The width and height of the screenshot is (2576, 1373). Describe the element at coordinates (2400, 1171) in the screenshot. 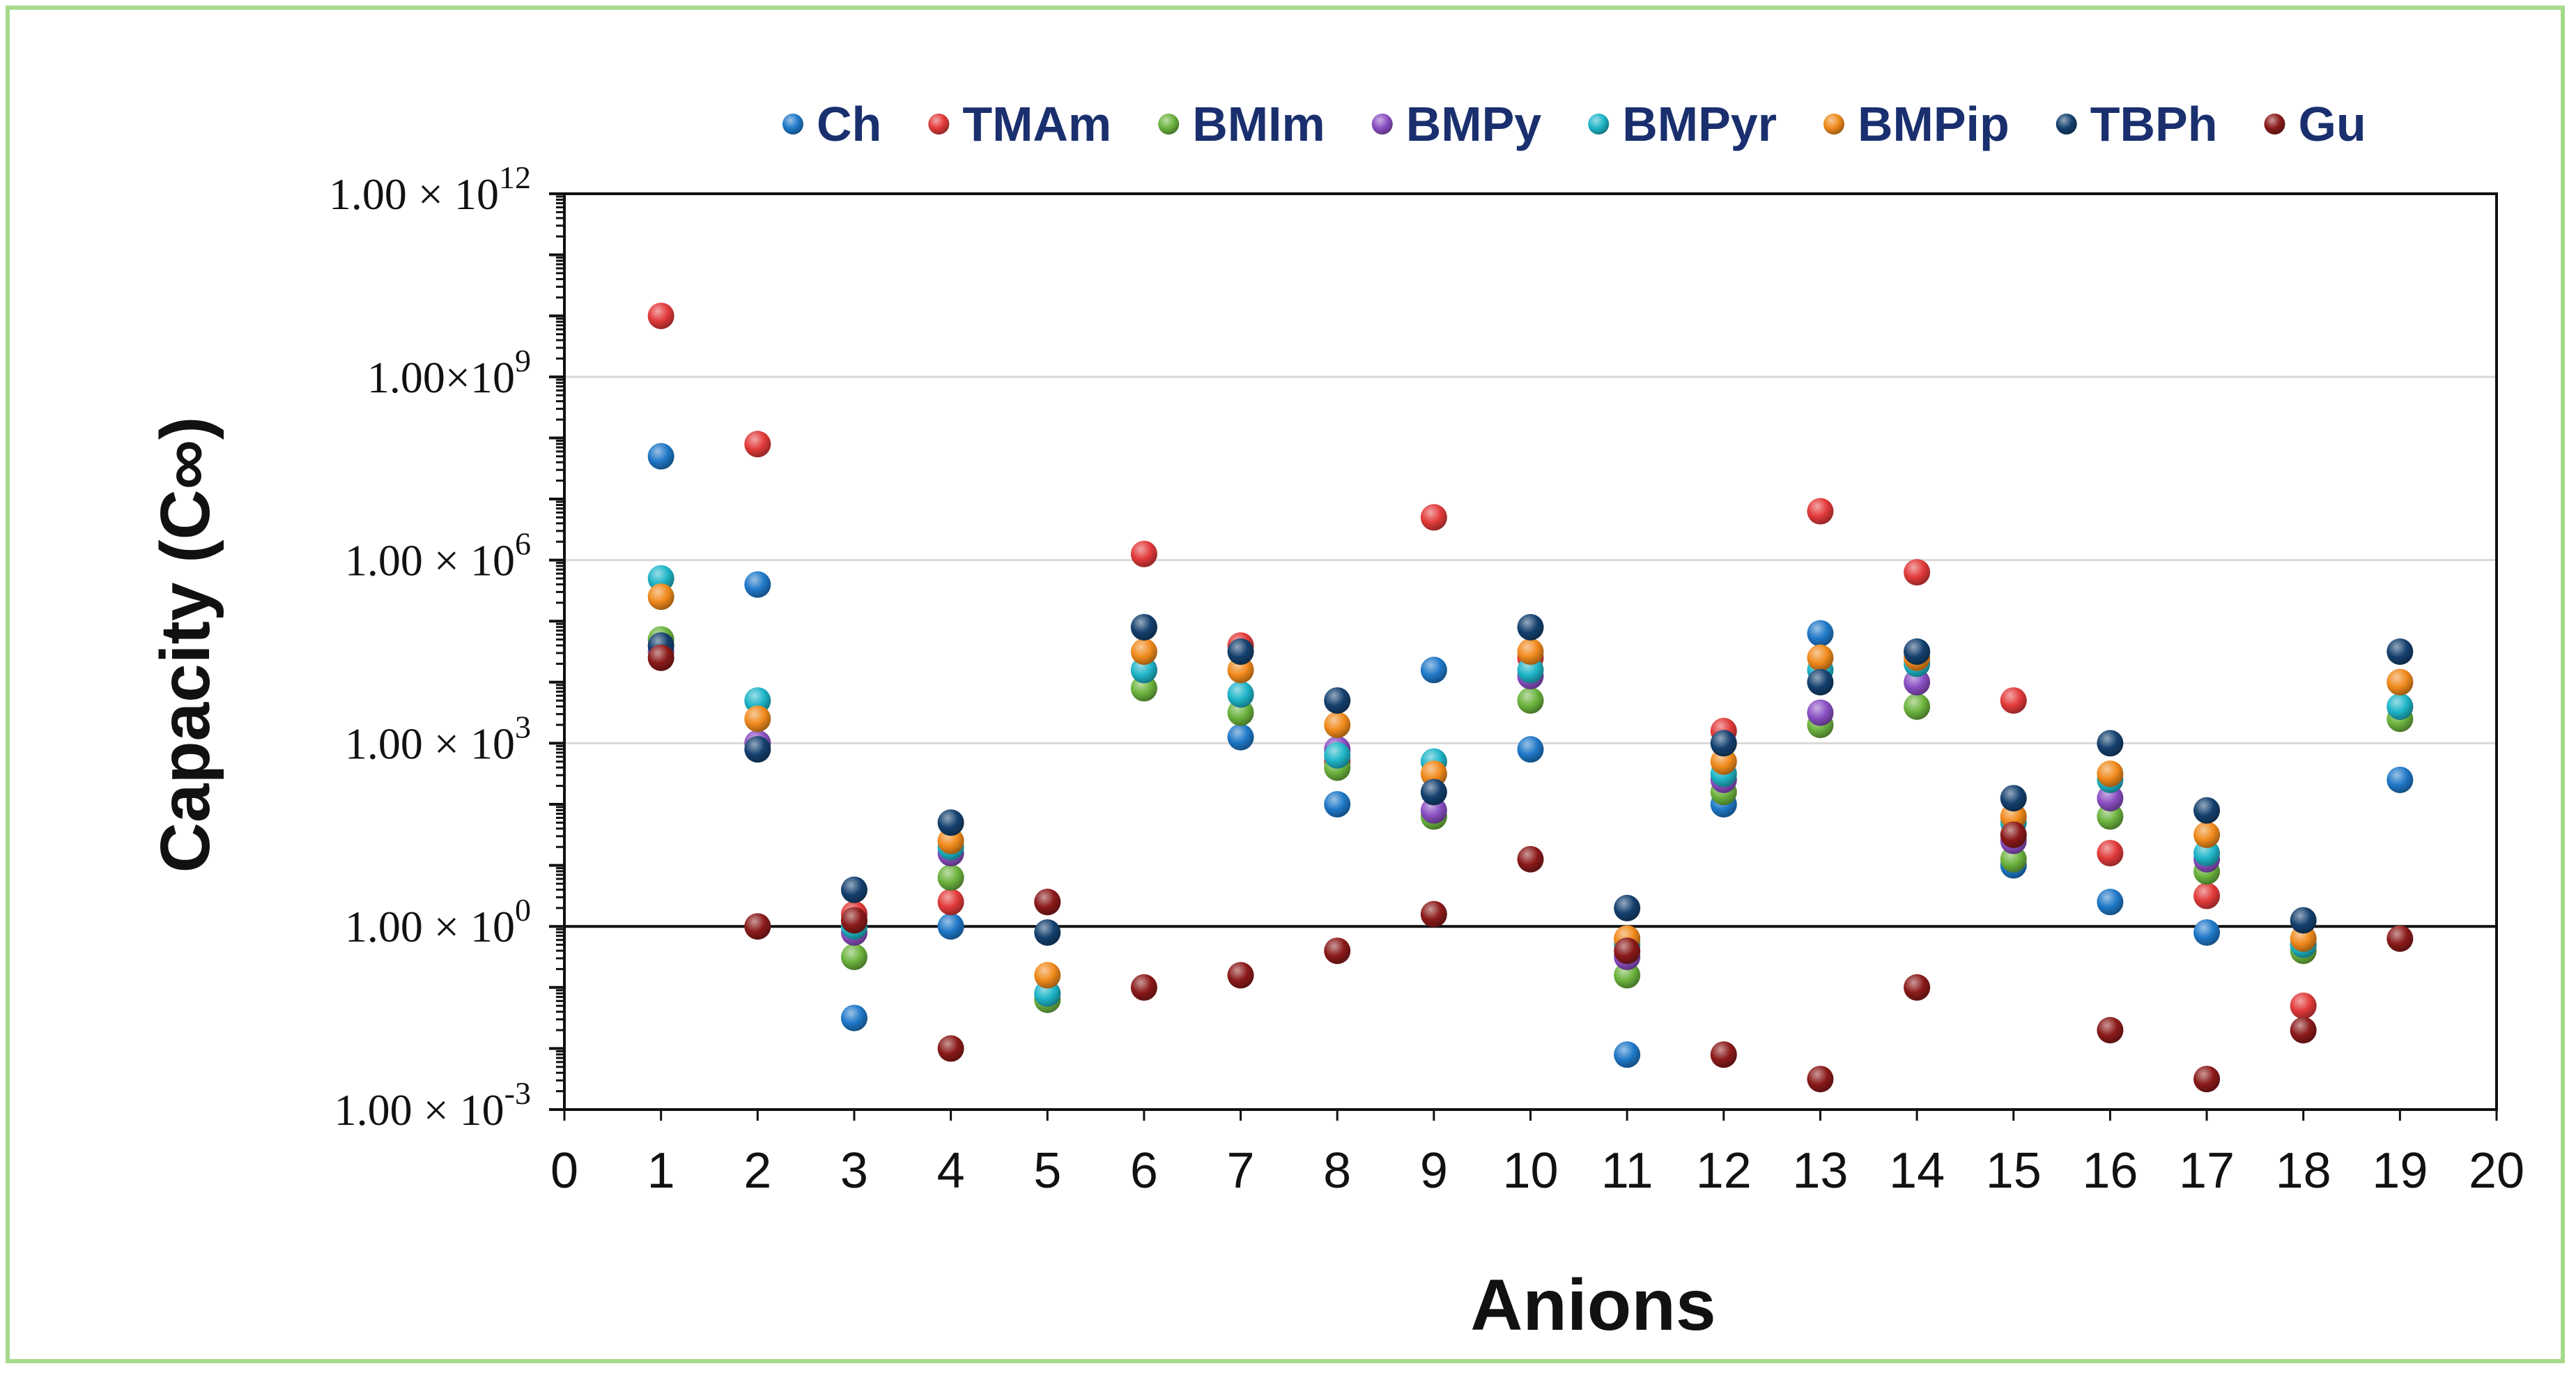

I see `x-tick-label: 19` at that location.